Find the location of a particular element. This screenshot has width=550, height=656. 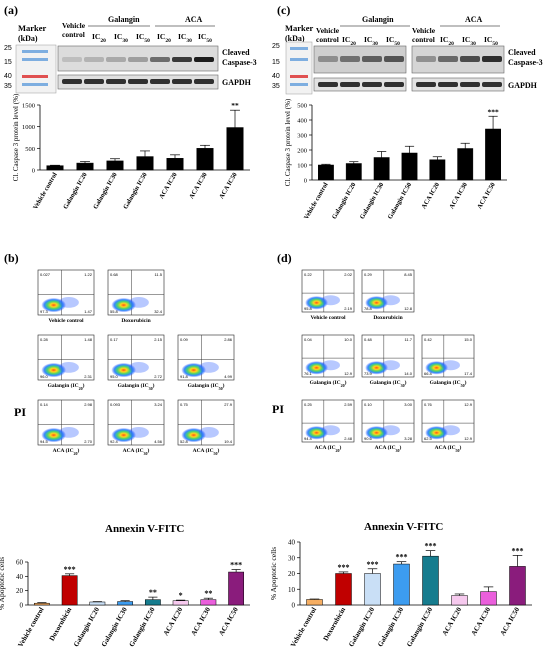

quadrant-value: 2.31 is located at coordinates (88, 376).